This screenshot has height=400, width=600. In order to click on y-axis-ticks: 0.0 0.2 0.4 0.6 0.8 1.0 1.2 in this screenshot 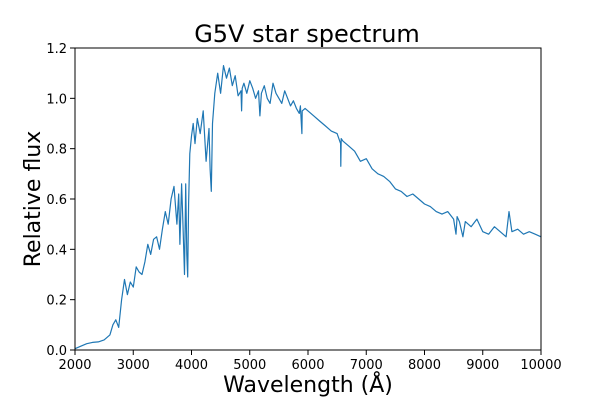, I will do `click(60, 200)`.